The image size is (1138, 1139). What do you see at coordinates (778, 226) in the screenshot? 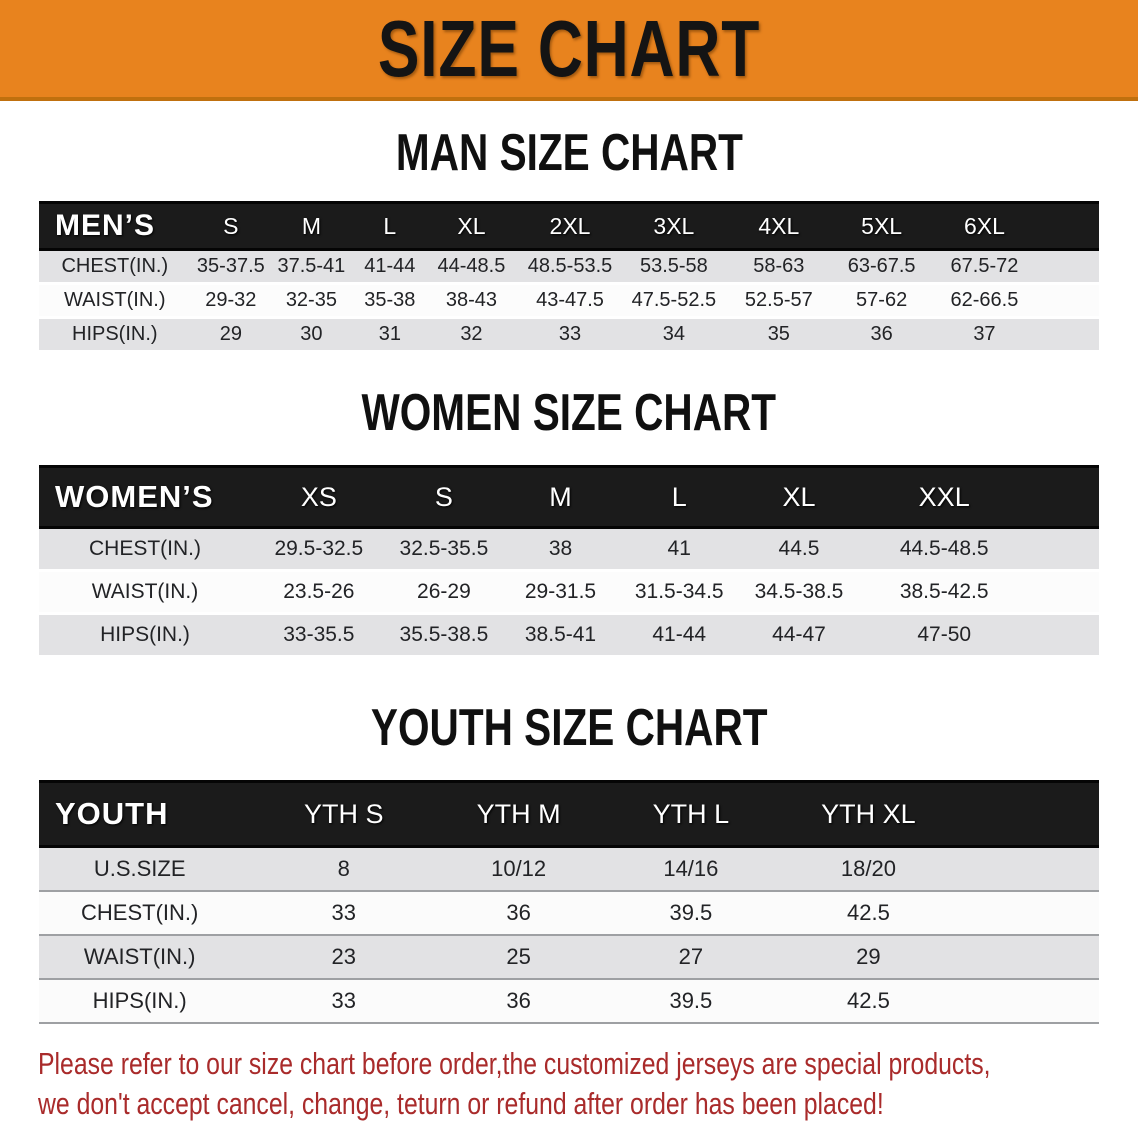
I see `size-column-header: 4XL` at bounding box center [778, 226].